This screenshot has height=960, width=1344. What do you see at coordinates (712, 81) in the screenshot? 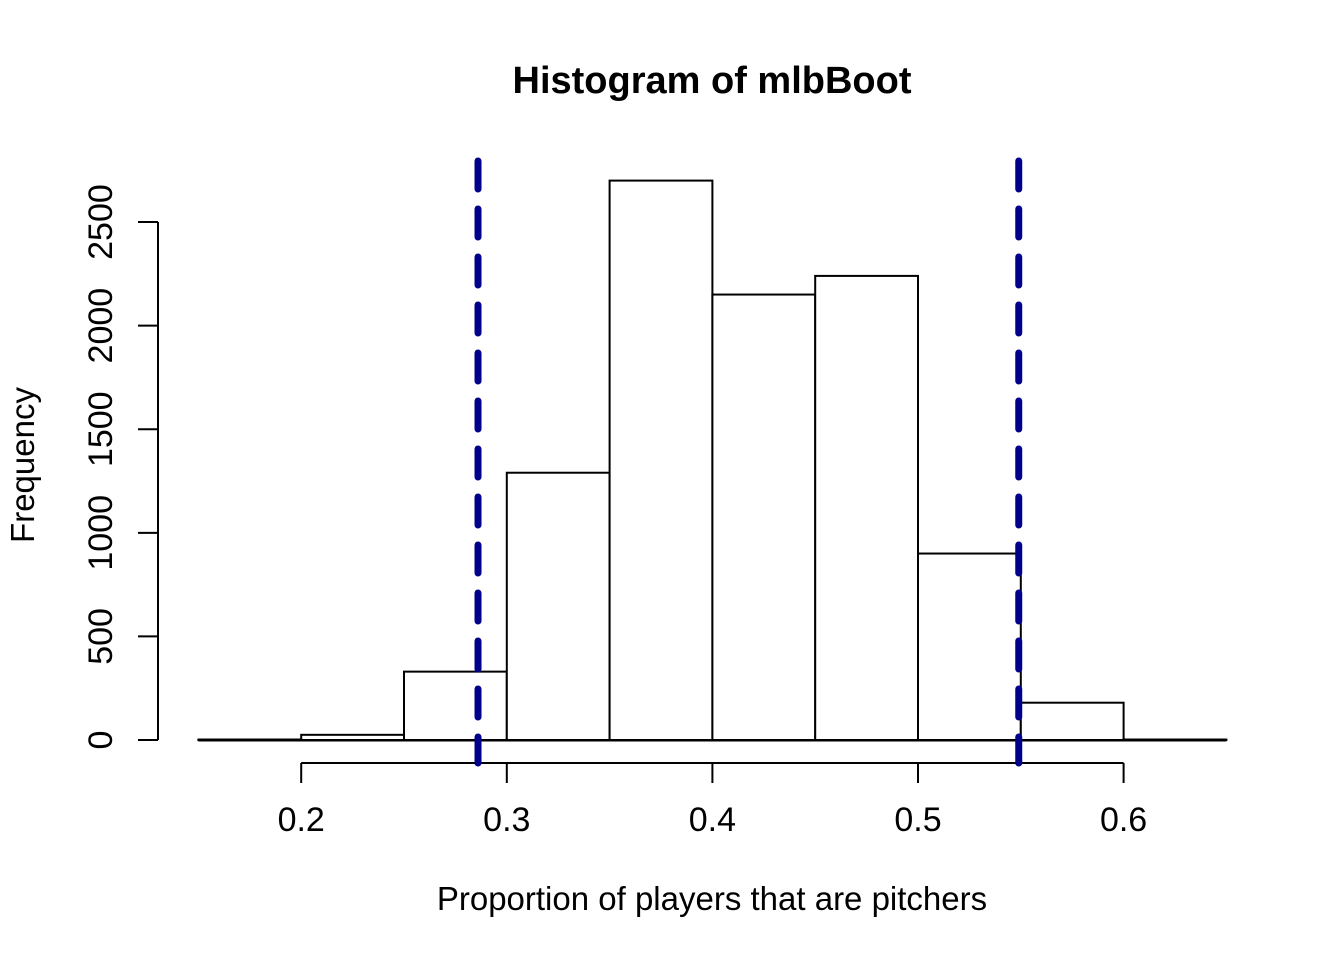
I see `chart-title: Histogram of mlbBoot` at bounding box center [712, 81].